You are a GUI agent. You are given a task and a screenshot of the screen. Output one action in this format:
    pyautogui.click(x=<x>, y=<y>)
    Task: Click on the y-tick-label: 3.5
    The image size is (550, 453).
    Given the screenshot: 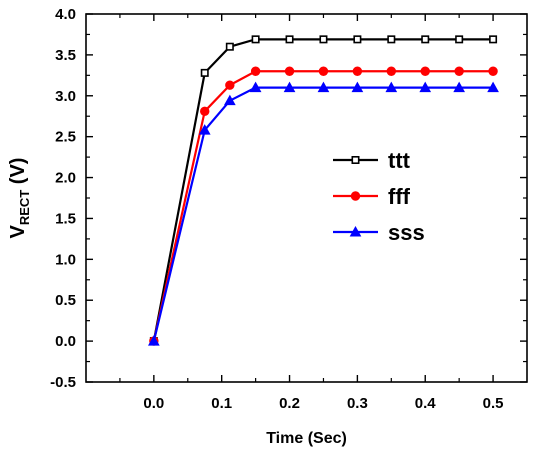 What is the action you would take?
    pyautogui.click(x=65, y=55)
    